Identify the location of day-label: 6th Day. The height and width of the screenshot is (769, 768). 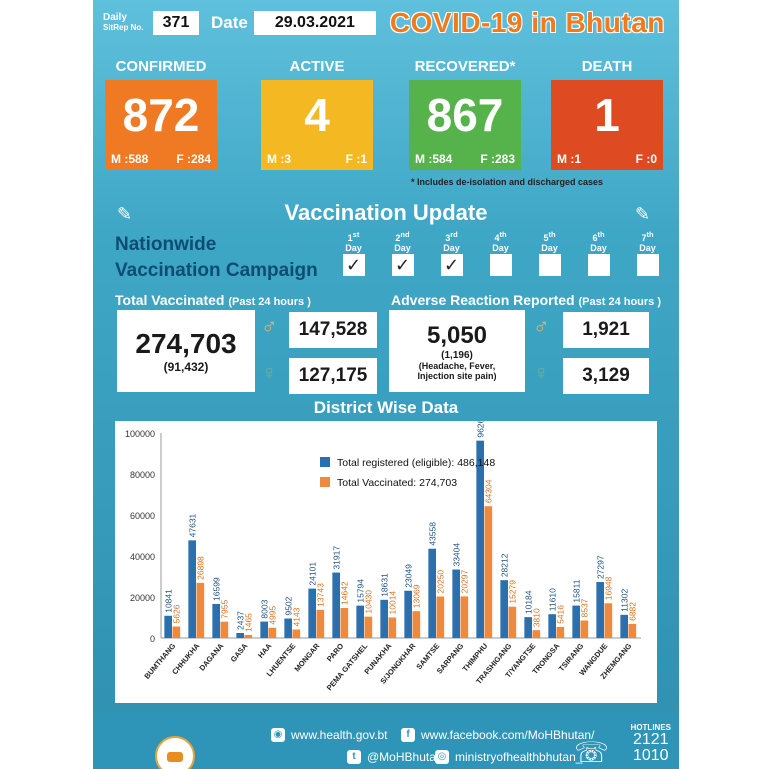
(598, 241).